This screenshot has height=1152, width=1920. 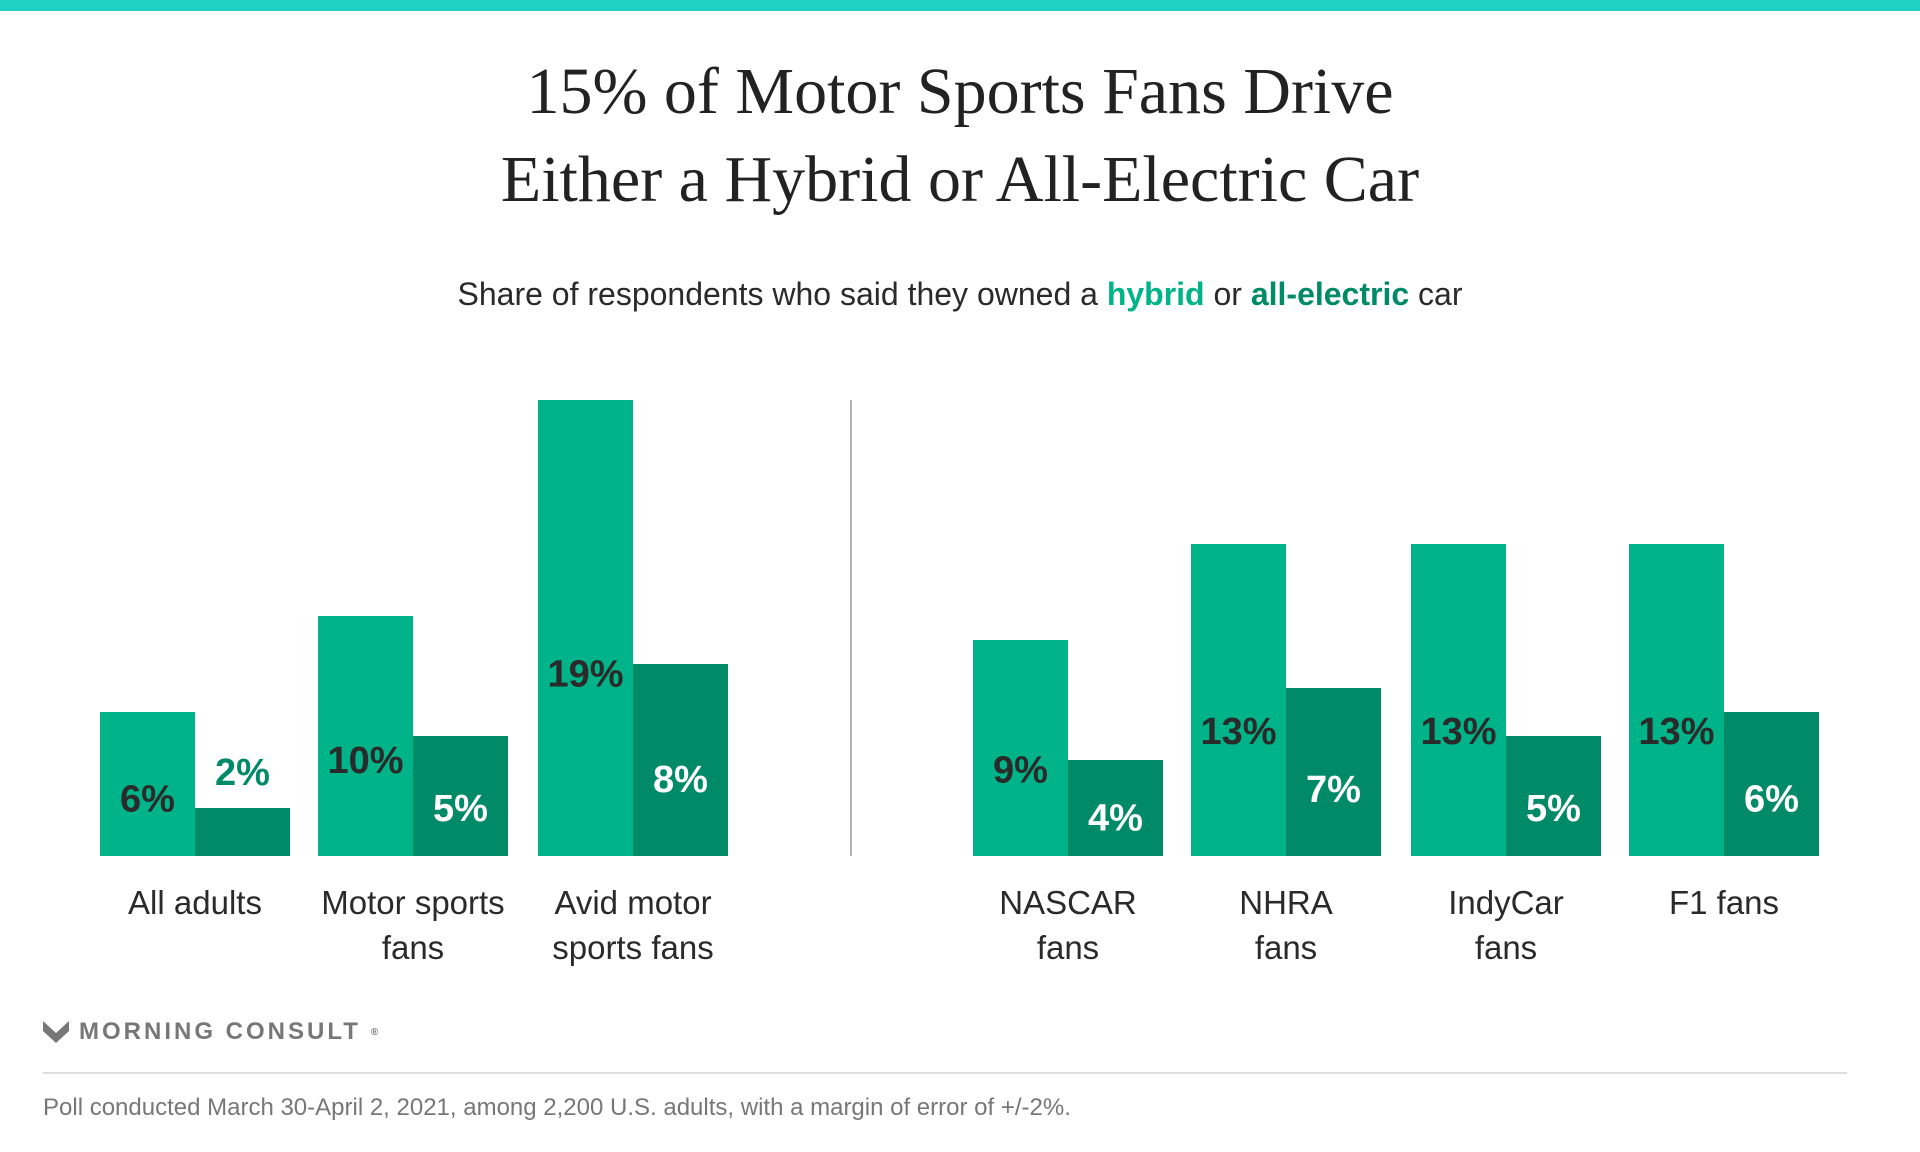 I want to click on electric-value-label: 4%, so click(x=1115, y=819).